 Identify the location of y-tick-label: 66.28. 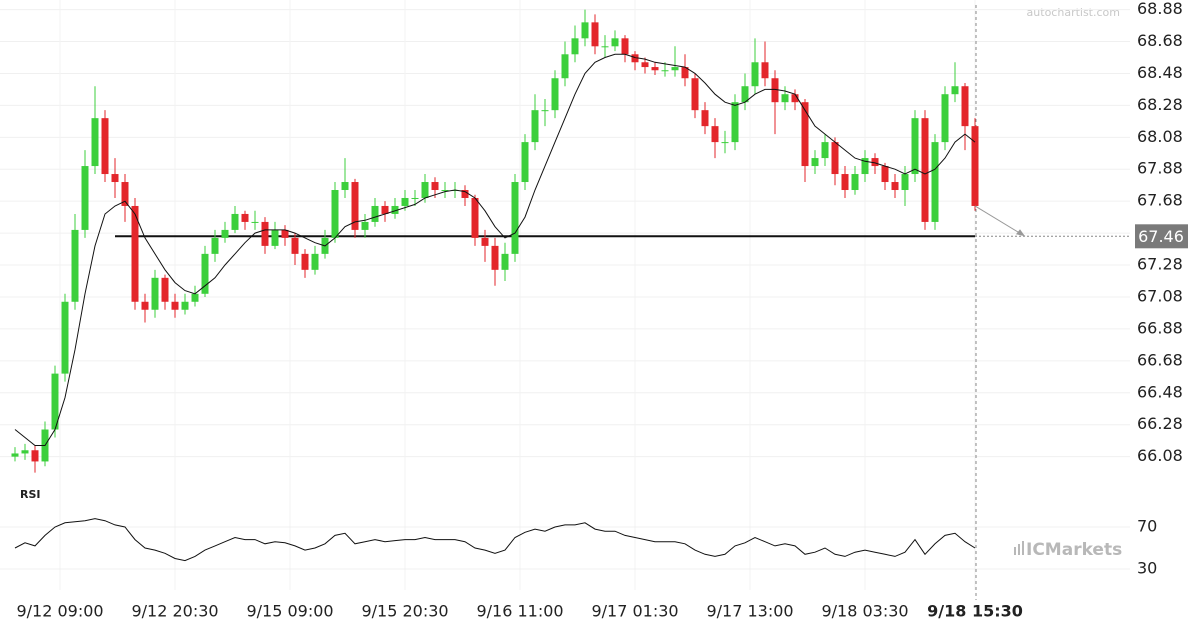
(1160, 423).